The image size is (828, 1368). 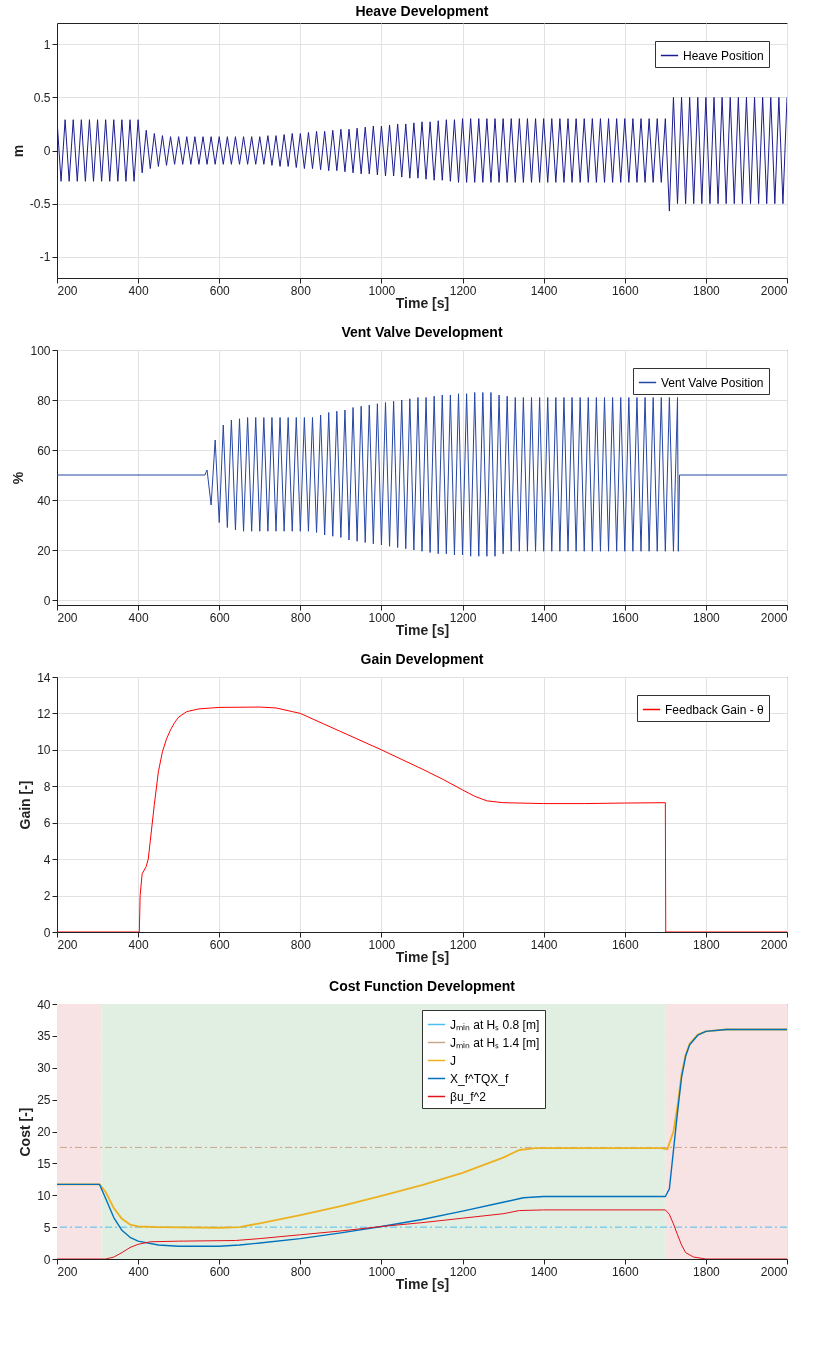 I want to click on legend-label: Vent Valve Position, so click(x=712, y=382).